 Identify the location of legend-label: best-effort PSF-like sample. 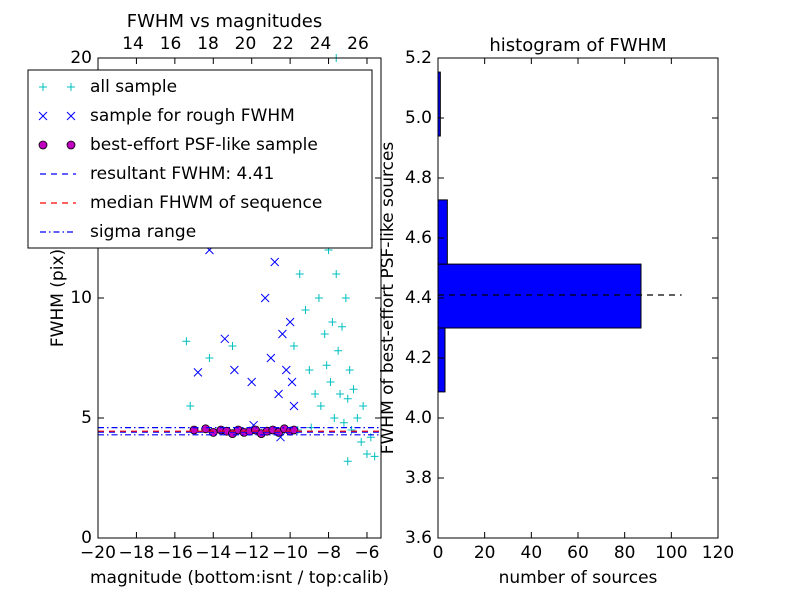
(204, 145).